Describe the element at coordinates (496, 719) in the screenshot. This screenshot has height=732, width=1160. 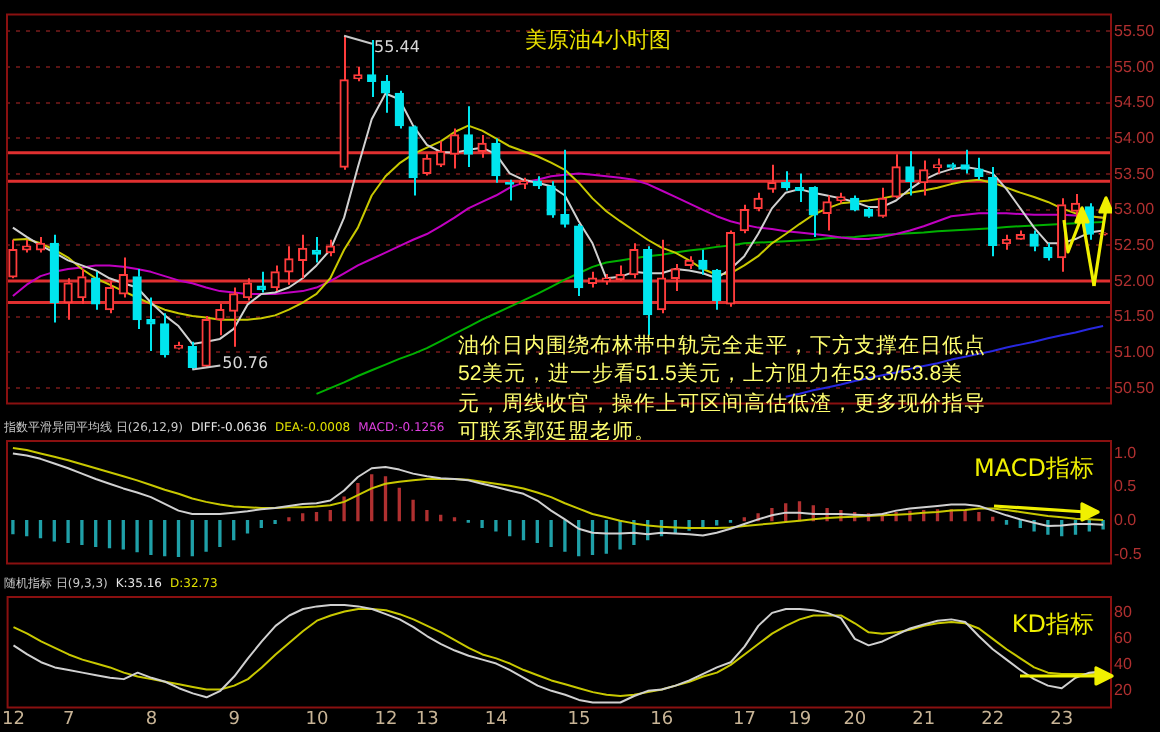
I see `x-tick-label: 14` at that location.